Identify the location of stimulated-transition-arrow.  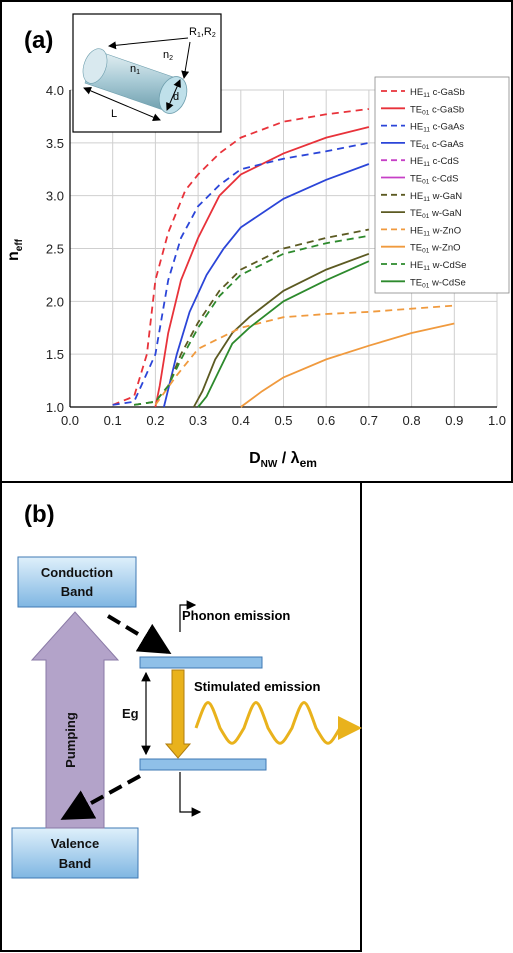
(178, 714).